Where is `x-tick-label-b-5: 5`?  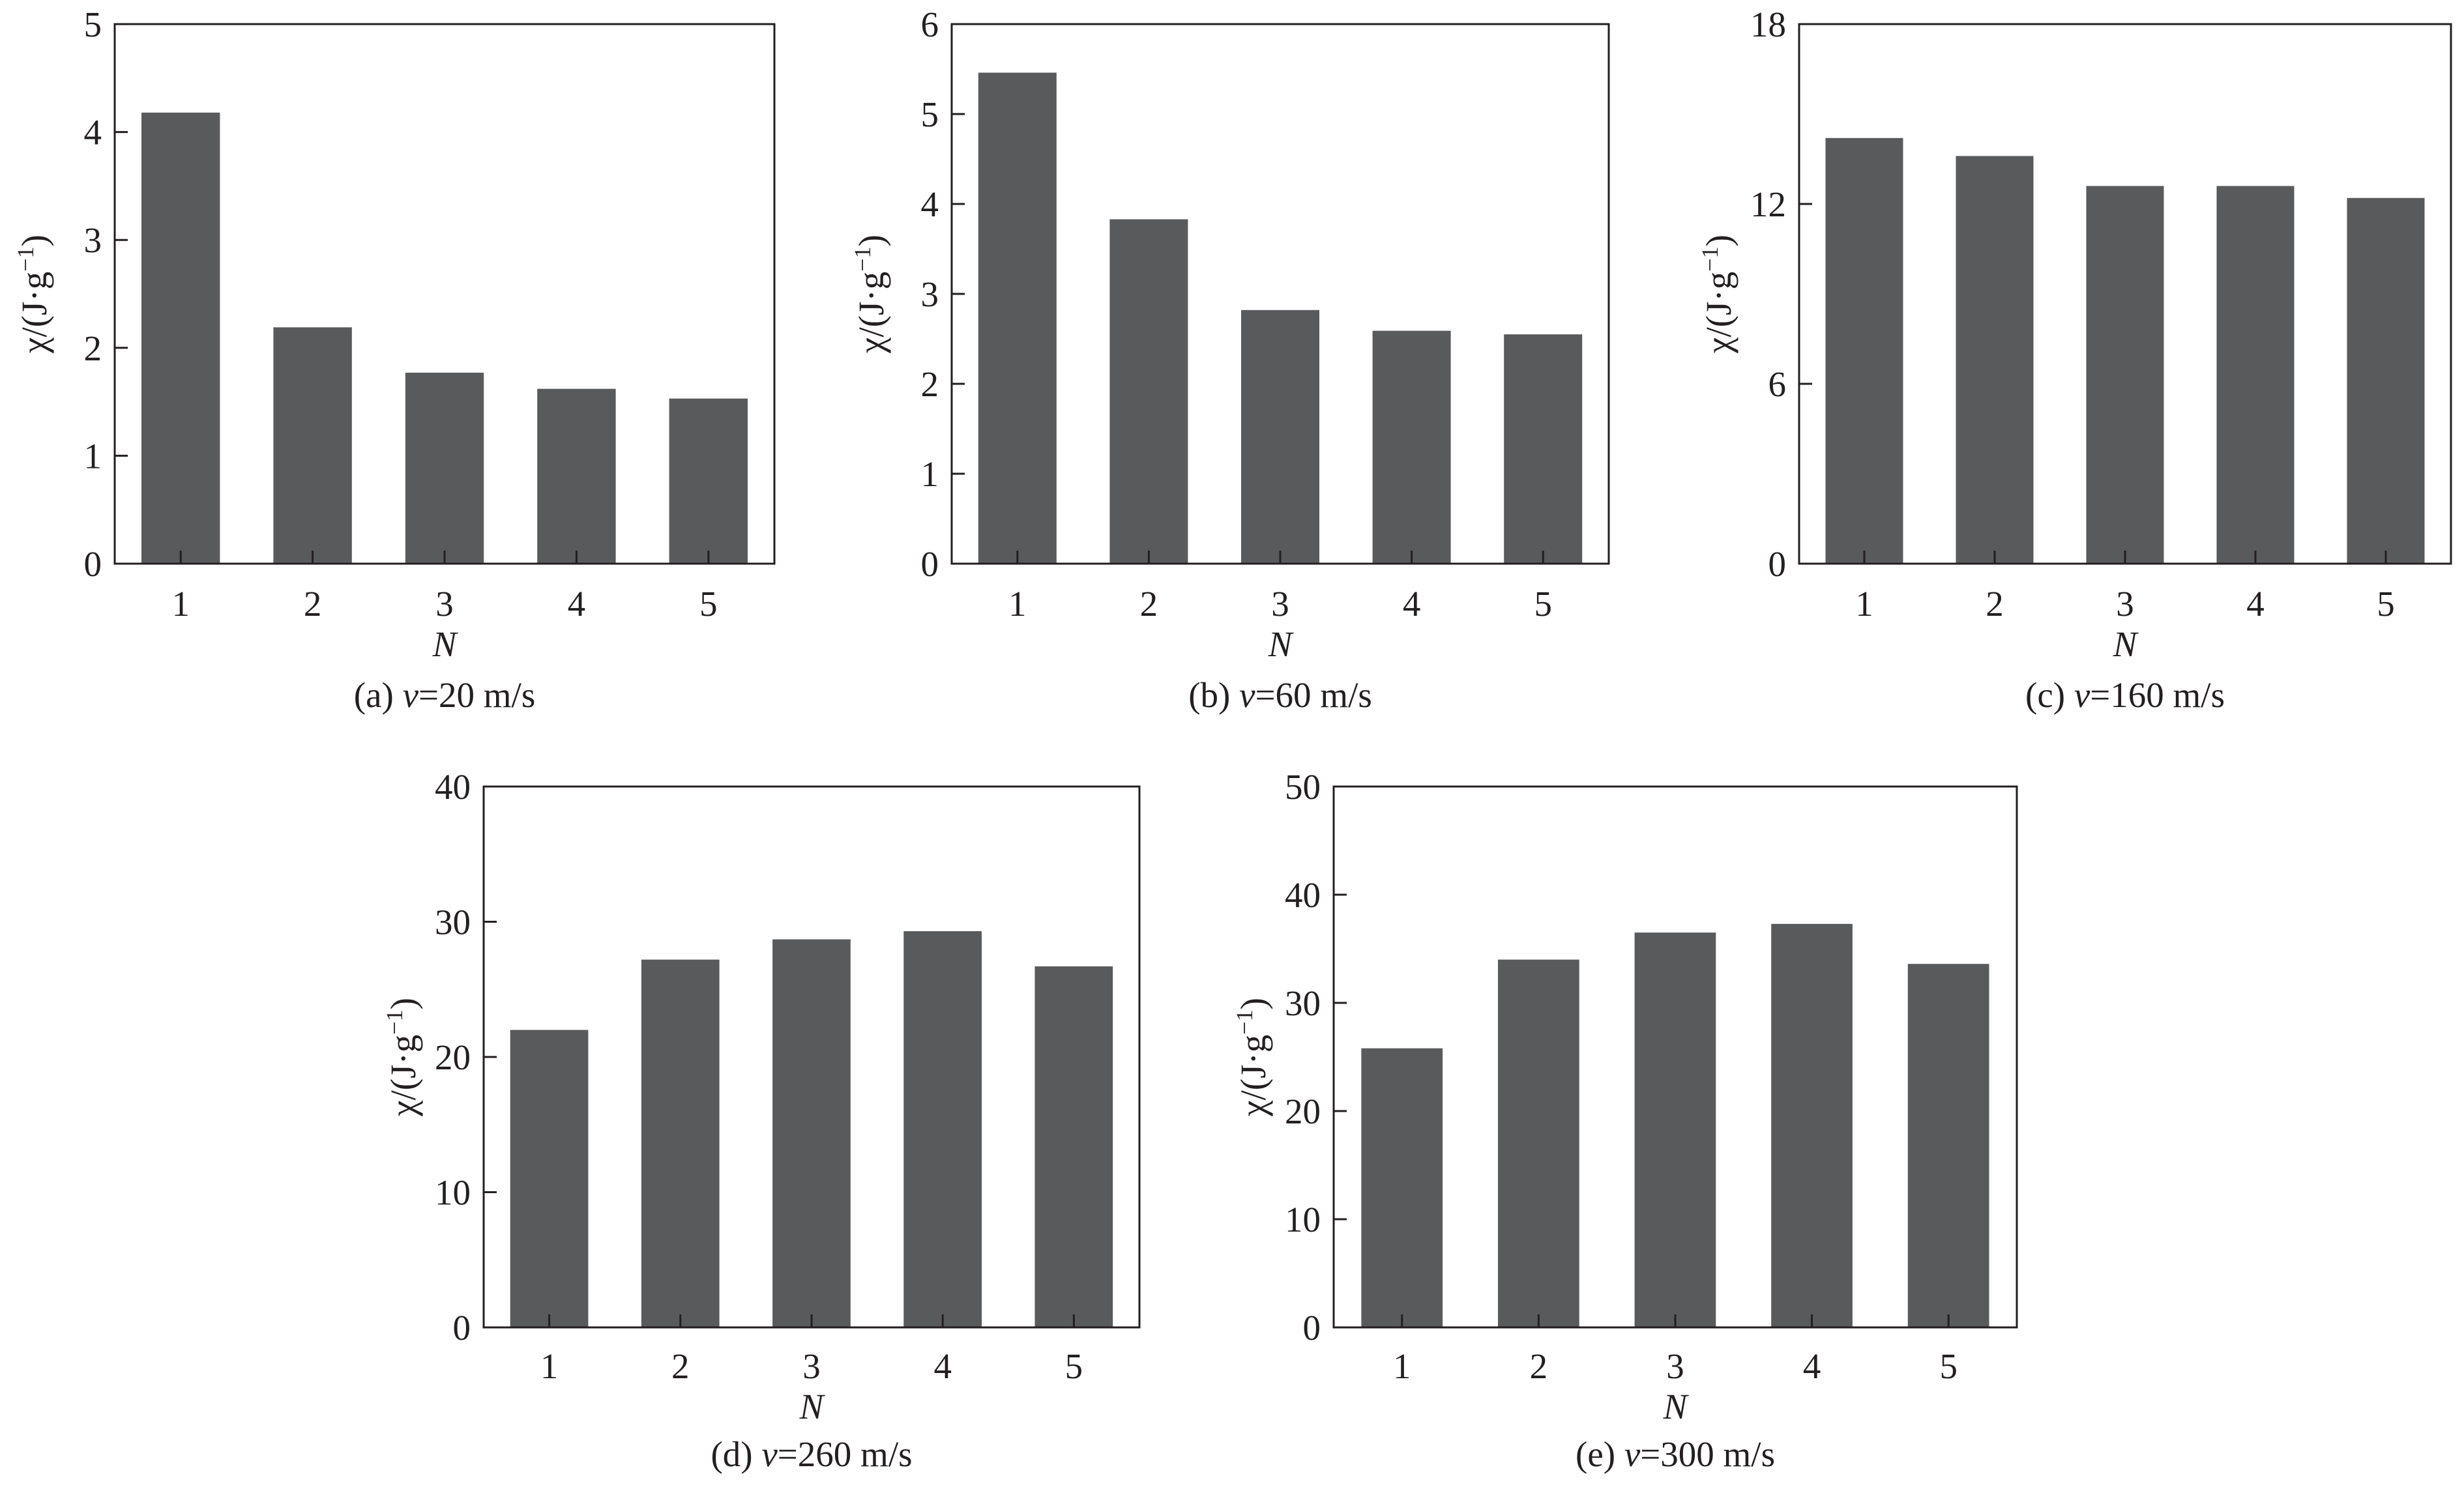
x-tick-label-b-5: 5 is located at coordinates (1543, 604).